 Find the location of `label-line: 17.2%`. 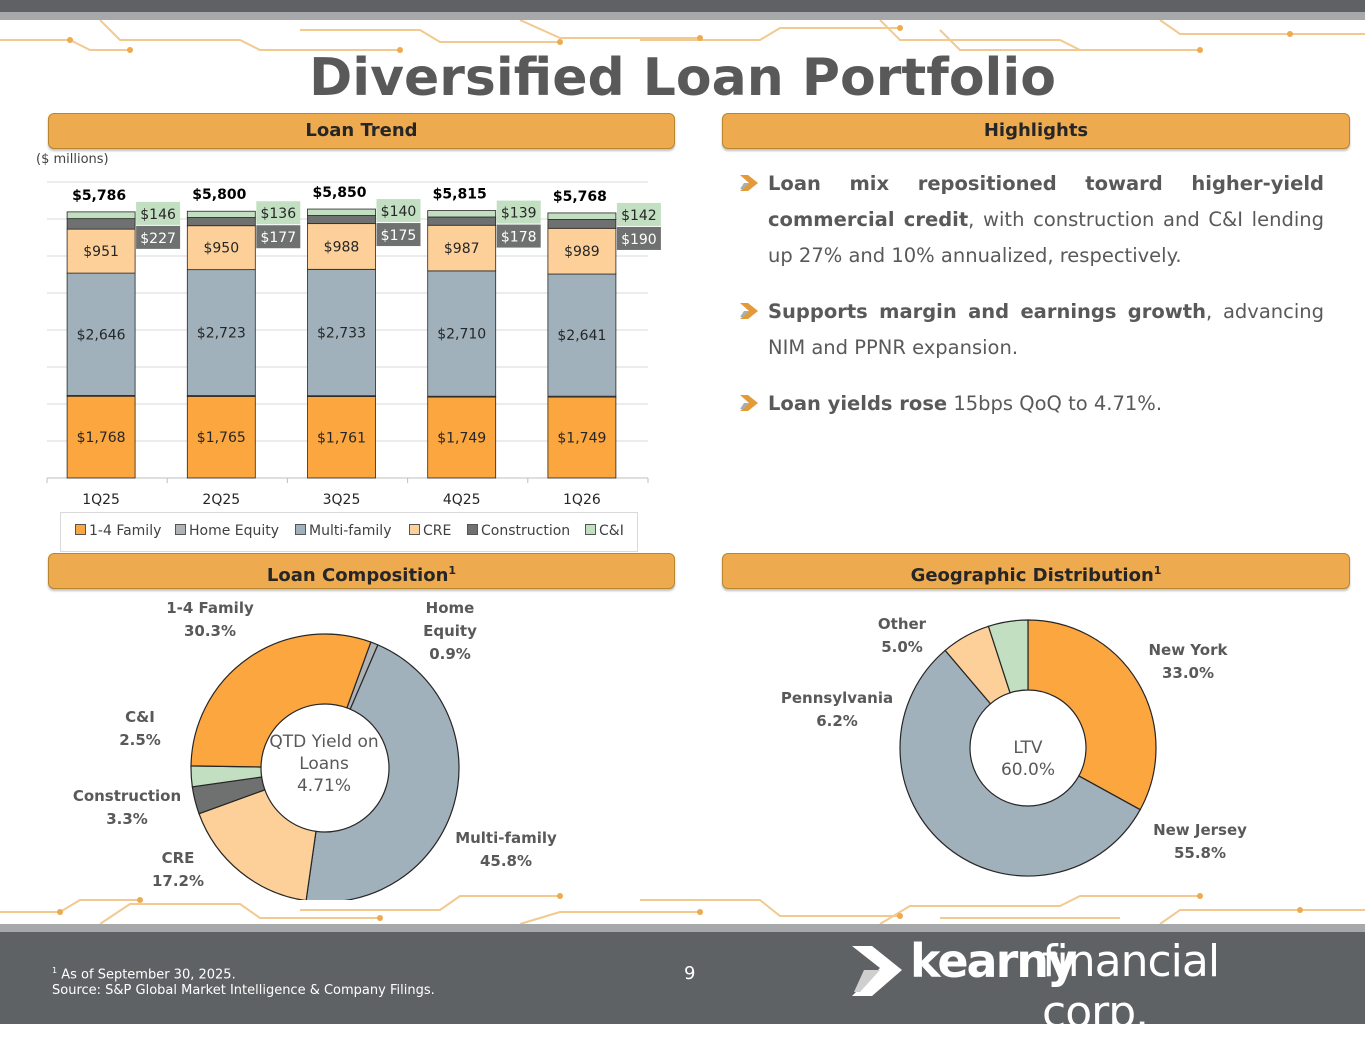

label-line: 17.2% is located at coordinates (178, 881).